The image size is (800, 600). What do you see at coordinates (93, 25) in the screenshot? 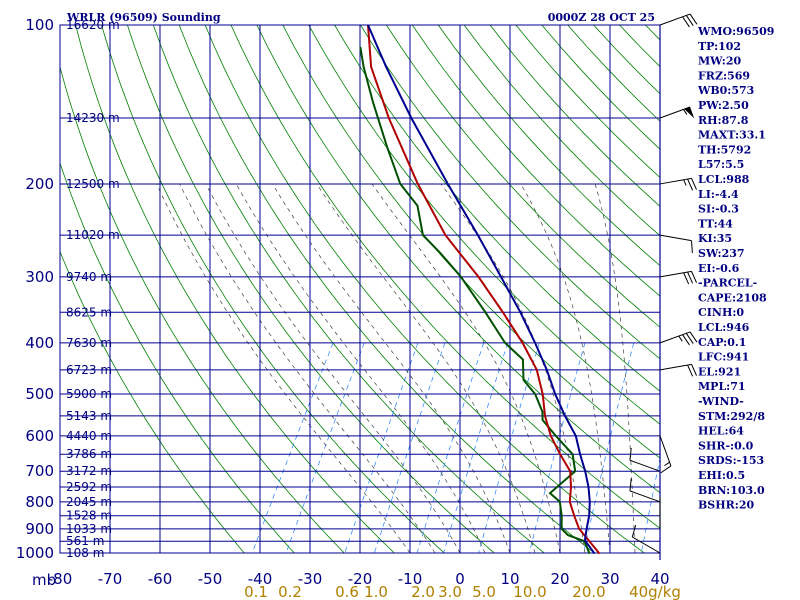
I see `height-label: 16620 m` at bounding box center [93, 25].